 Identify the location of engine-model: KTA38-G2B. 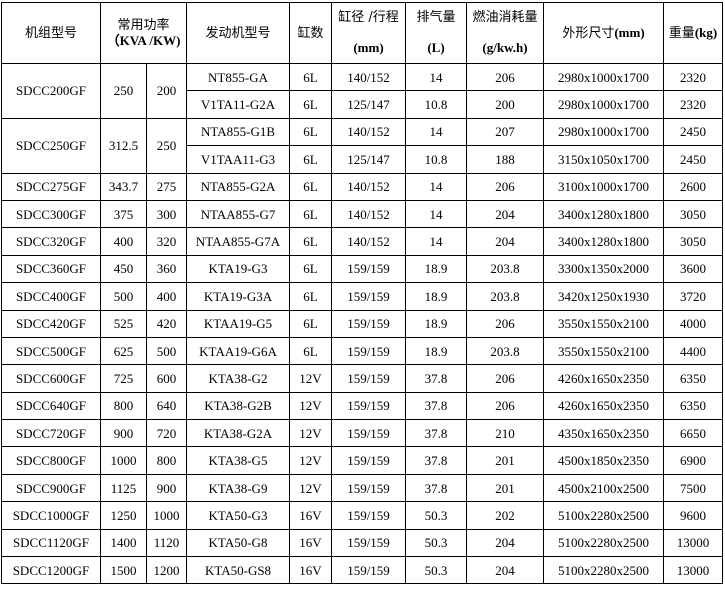
(238, 406).